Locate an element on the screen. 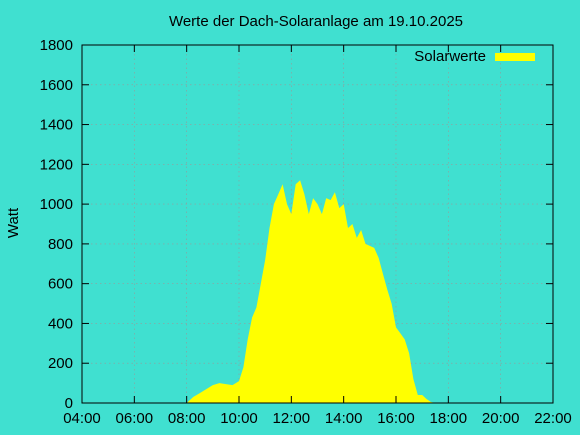  x-tick-label: 12:00 is located at coordinates (292, 418).